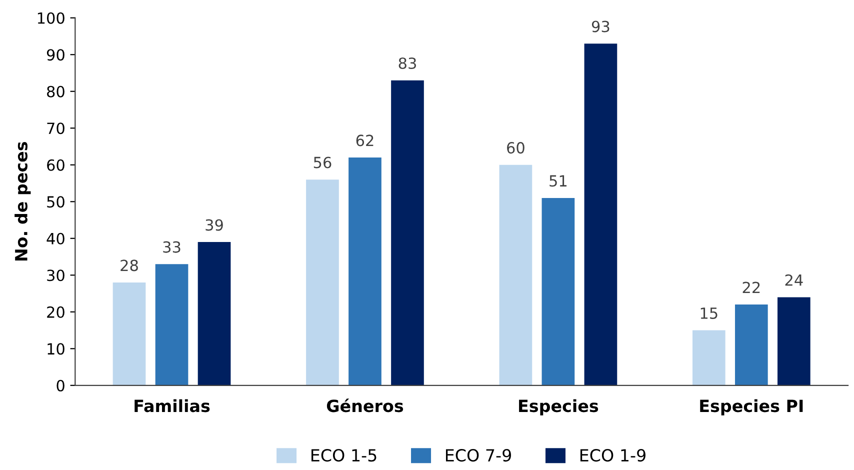  Describe the element at coordinates (55, 202) in the screenshot. I see `y-tick-label: 50` at that location.